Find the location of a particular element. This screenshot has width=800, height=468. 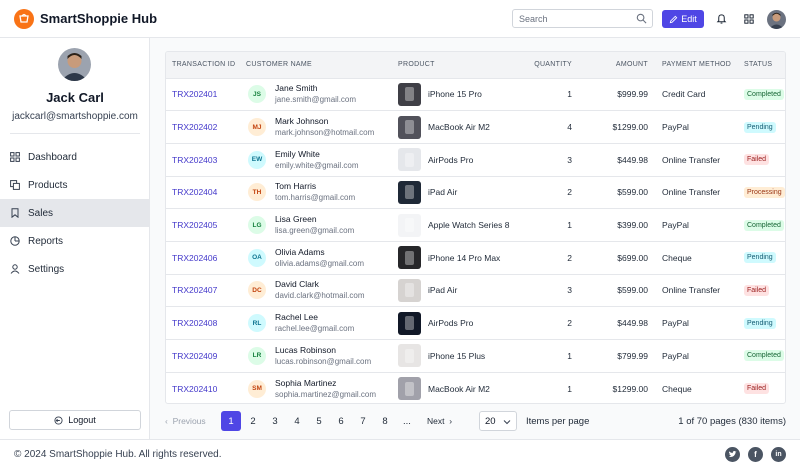

status-cell: Pending is located at coordinates (764, 257).